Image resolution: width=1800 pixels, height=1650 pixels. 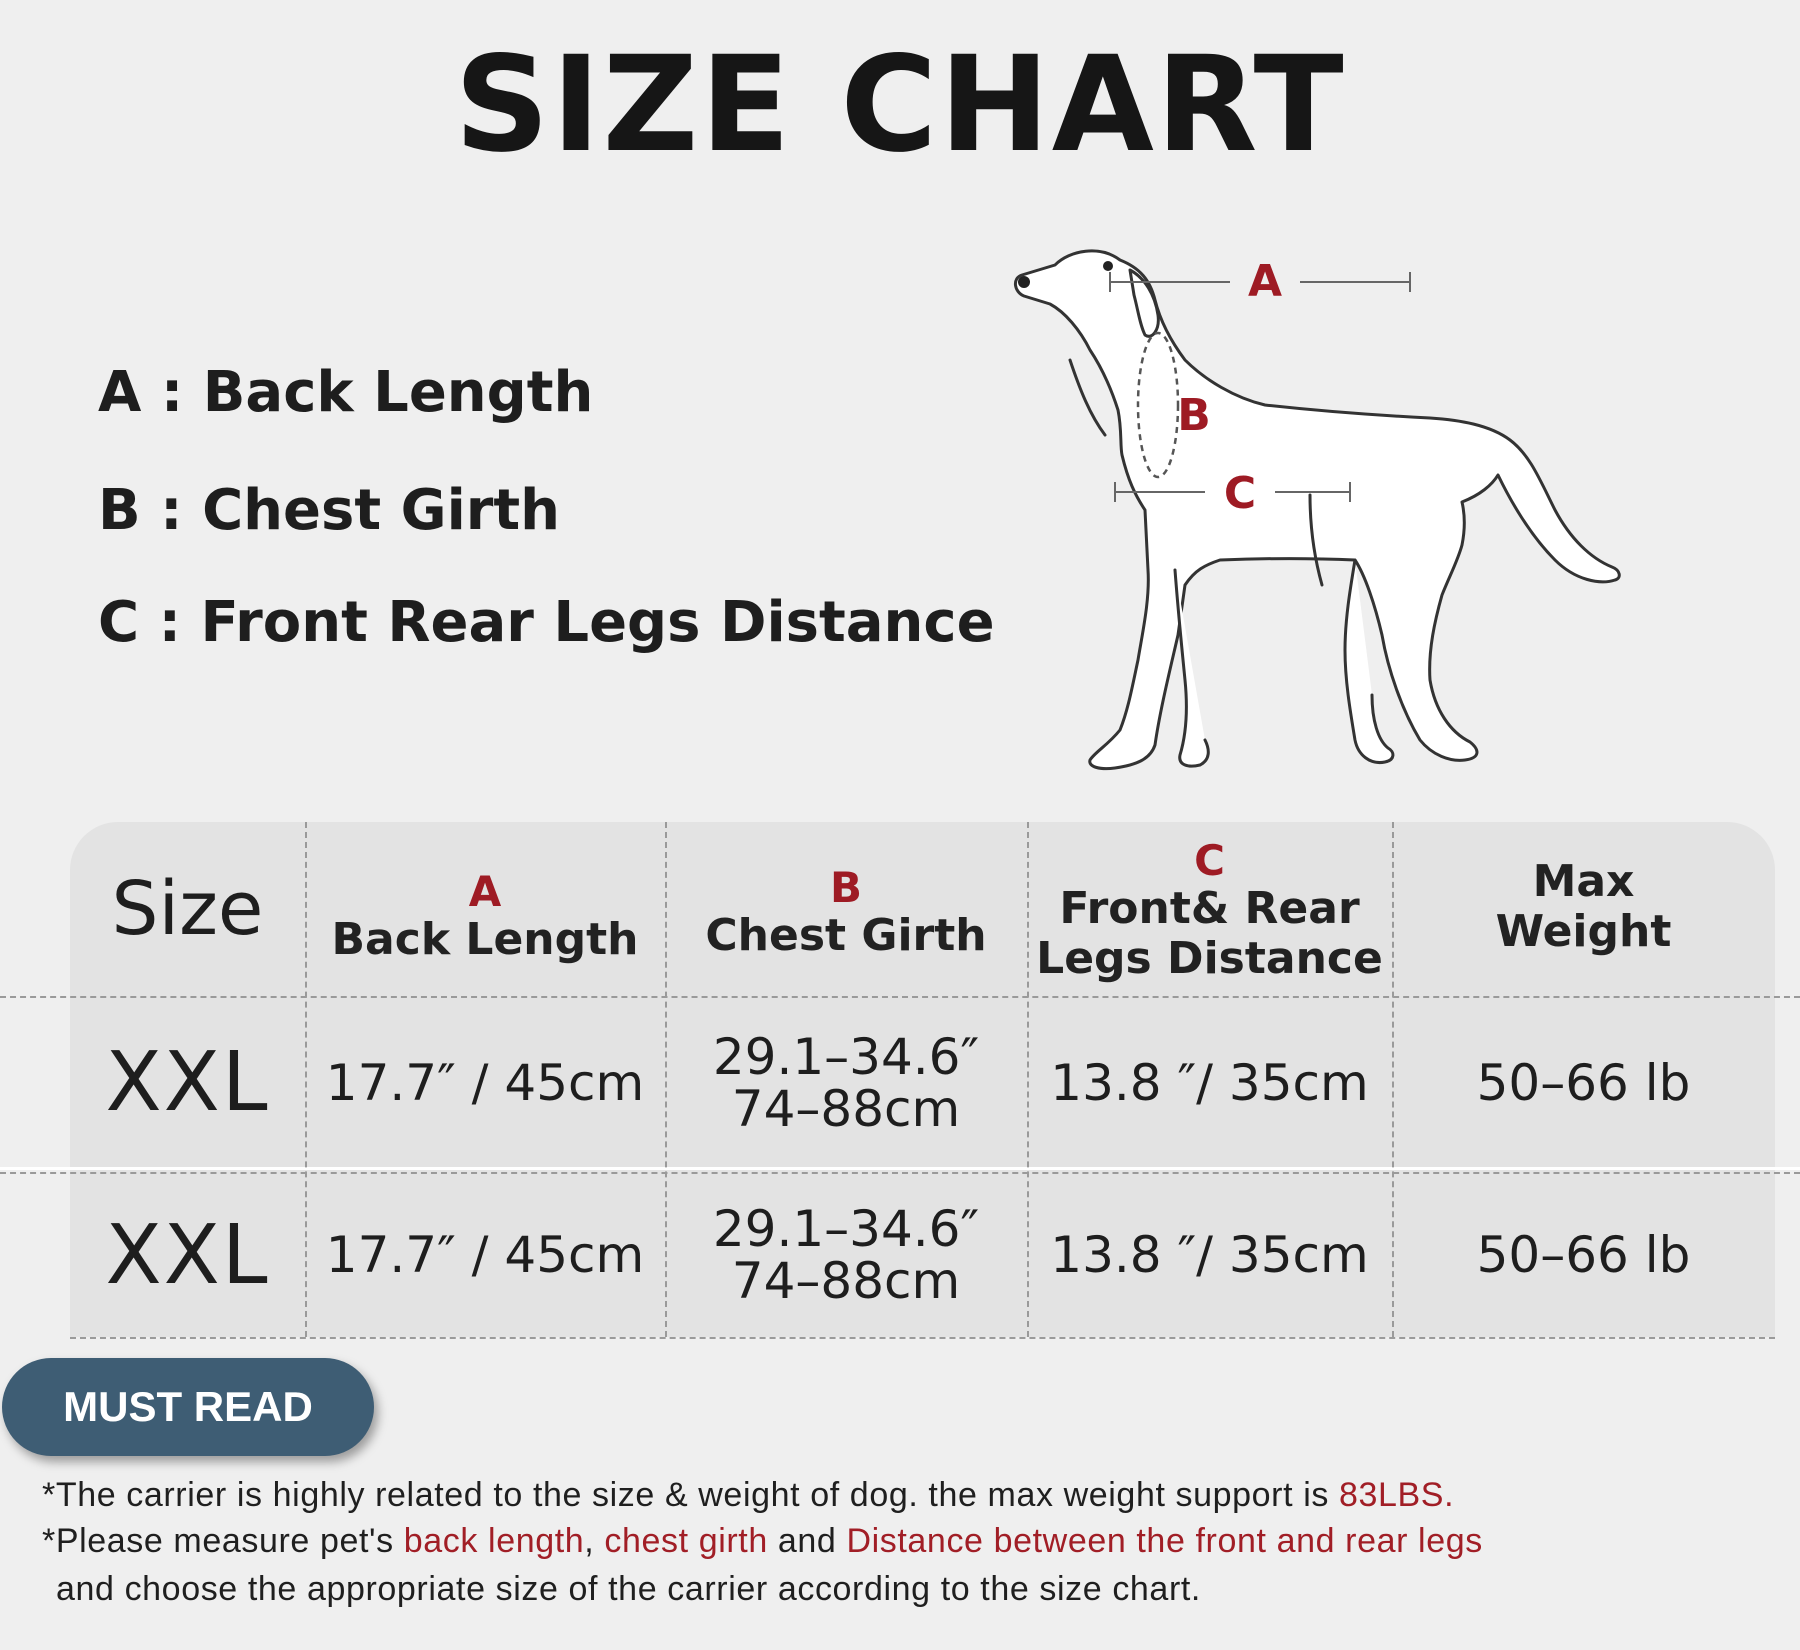 What do you see at coordinates (485, 916) in the screenshot?
I see `header-back-length: A Back Length` at bounding box center [485, 916].